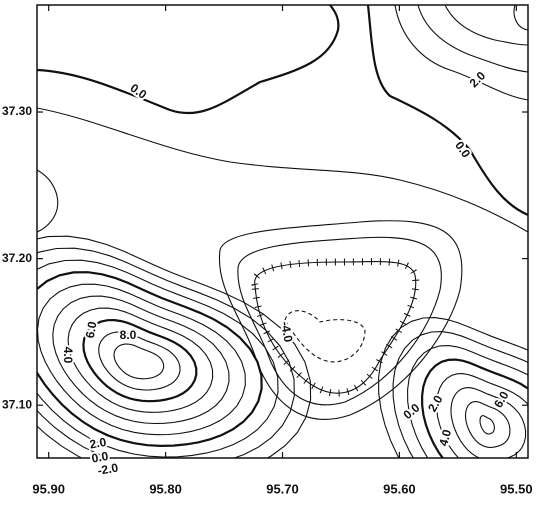 Image resolution: width=550 pixels, height=511 pixels. What do you see at coordinates (107, 468) in the screenshot?
I see `contour-label: -2.0` at bounding box center [107, 468].